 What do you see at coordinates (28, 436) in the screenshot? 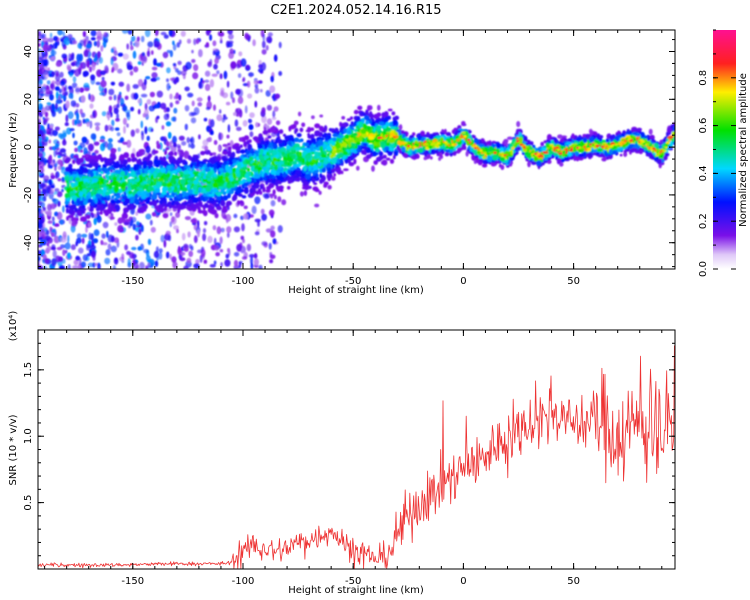
I see `y-tick-label: 1.0` at bounding box center [28, 436].